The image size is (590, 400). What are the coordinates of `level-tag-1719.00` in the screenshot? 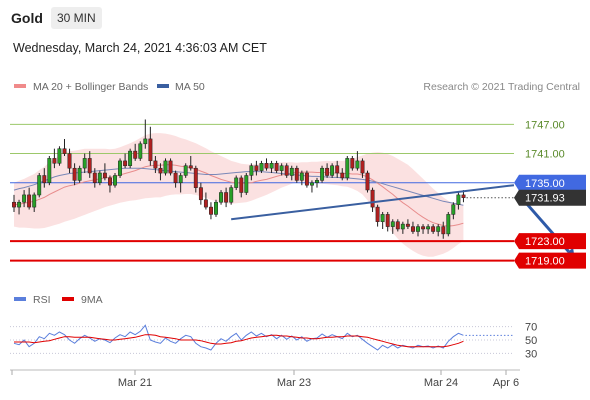 It's located at (550, 260).